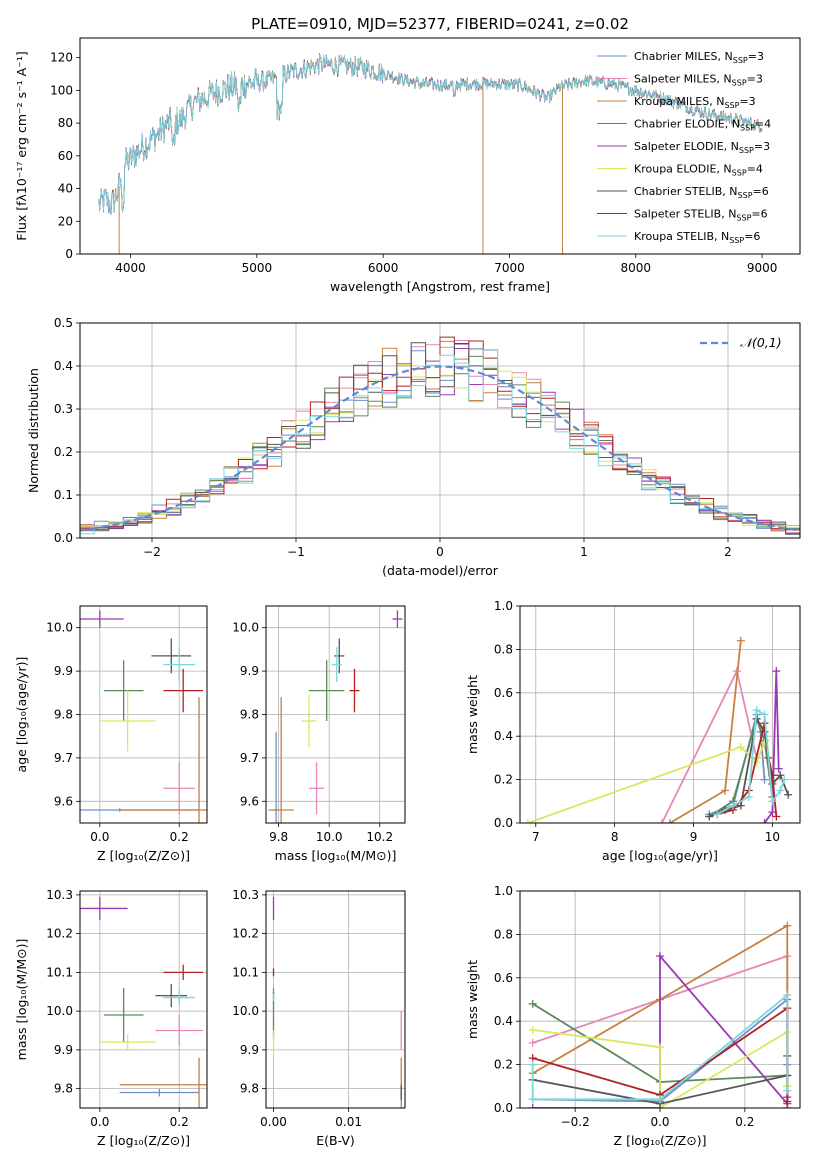 Image resolution: width=819 pixels, height=1174 pixels. Describe the element at coordinates (329, 837) in the screenshot. I see `x-tick-label: 10.0` at that location.